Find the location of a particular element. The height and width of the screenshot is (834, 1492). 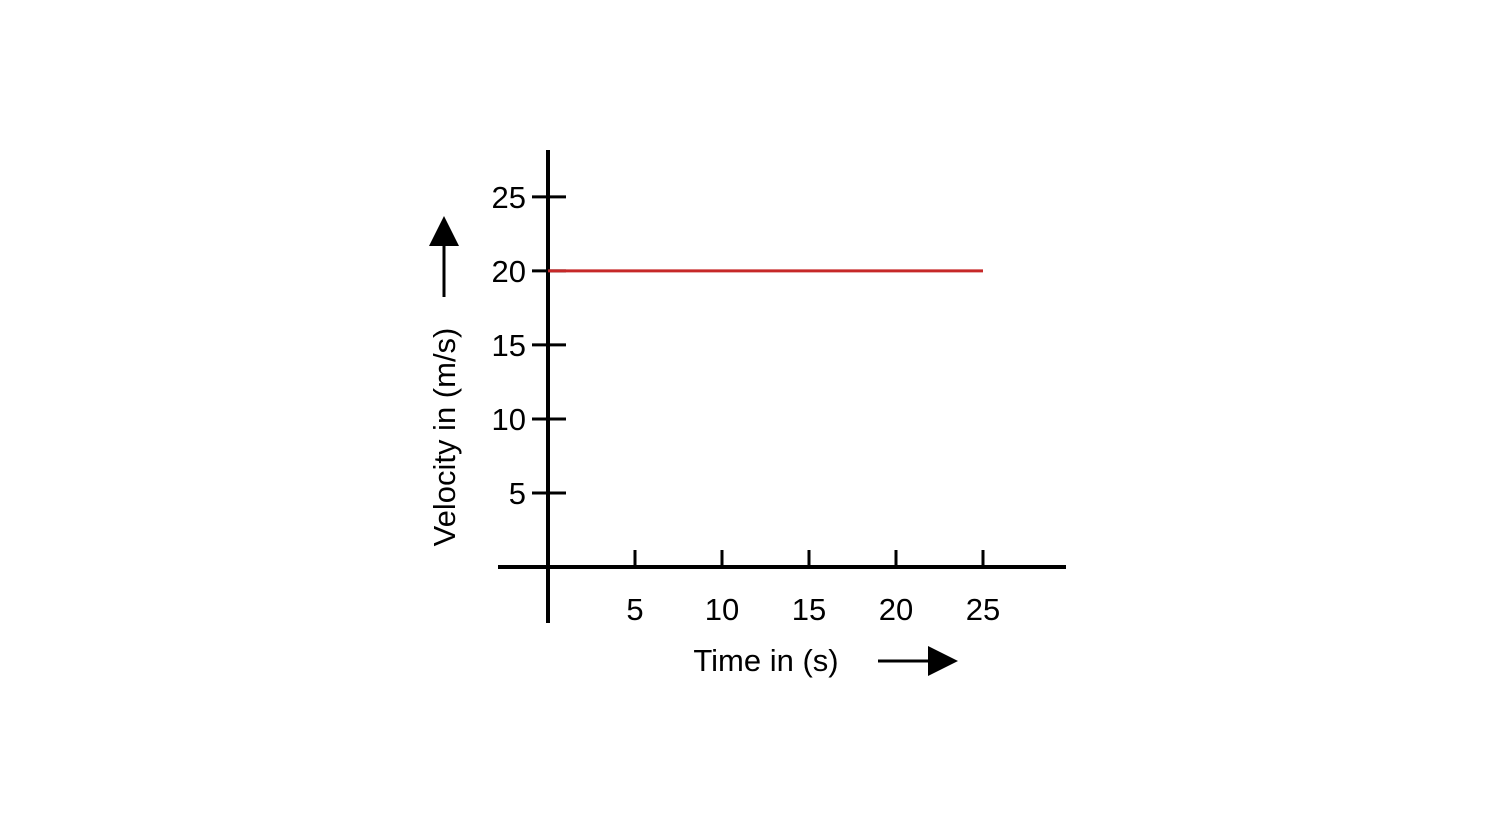

x-tick-label: 25 is located at coordinates (983, 609).